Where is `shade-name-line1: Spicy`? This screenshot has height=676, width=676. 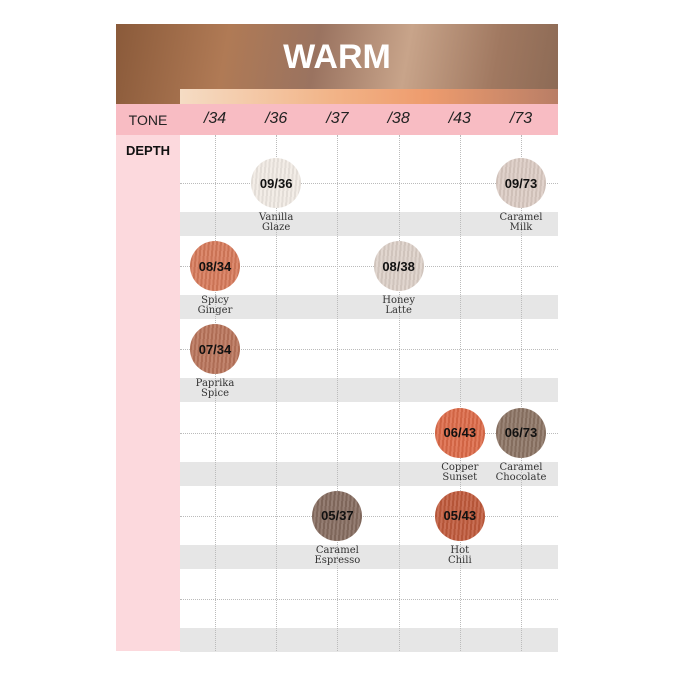 shade-name-line1: Spicy is located at coordinates (215, 301).